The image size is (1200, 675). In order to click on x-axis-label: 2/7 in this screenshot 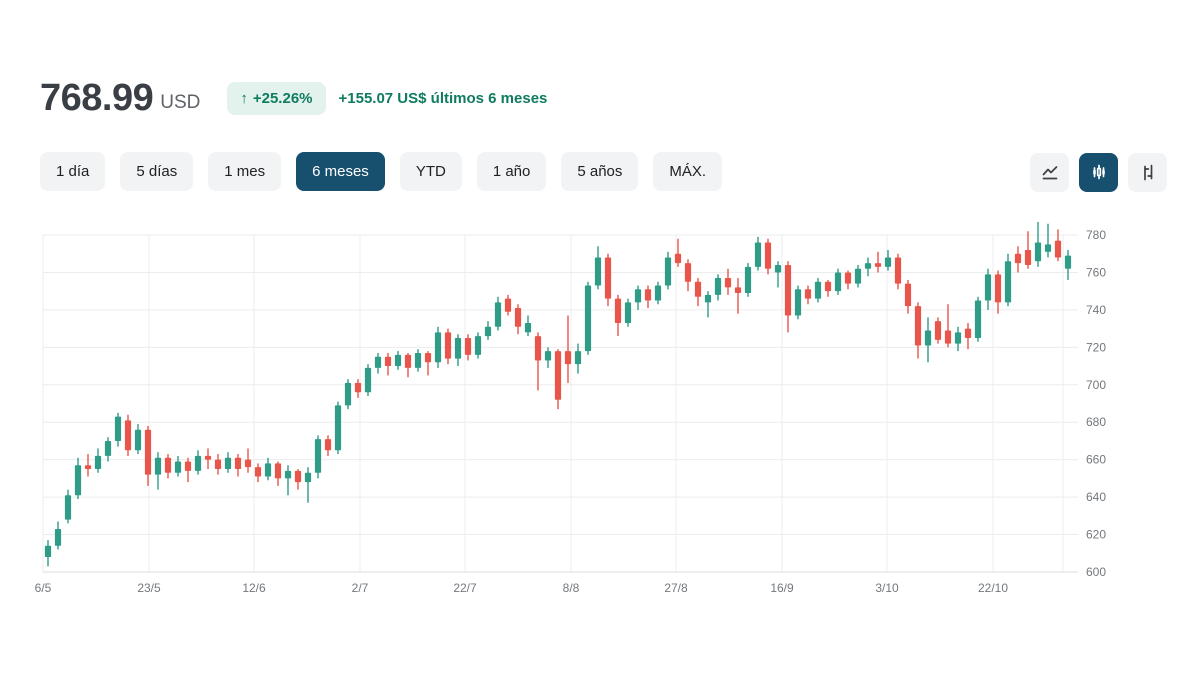, I will do `click(360, 588)`.